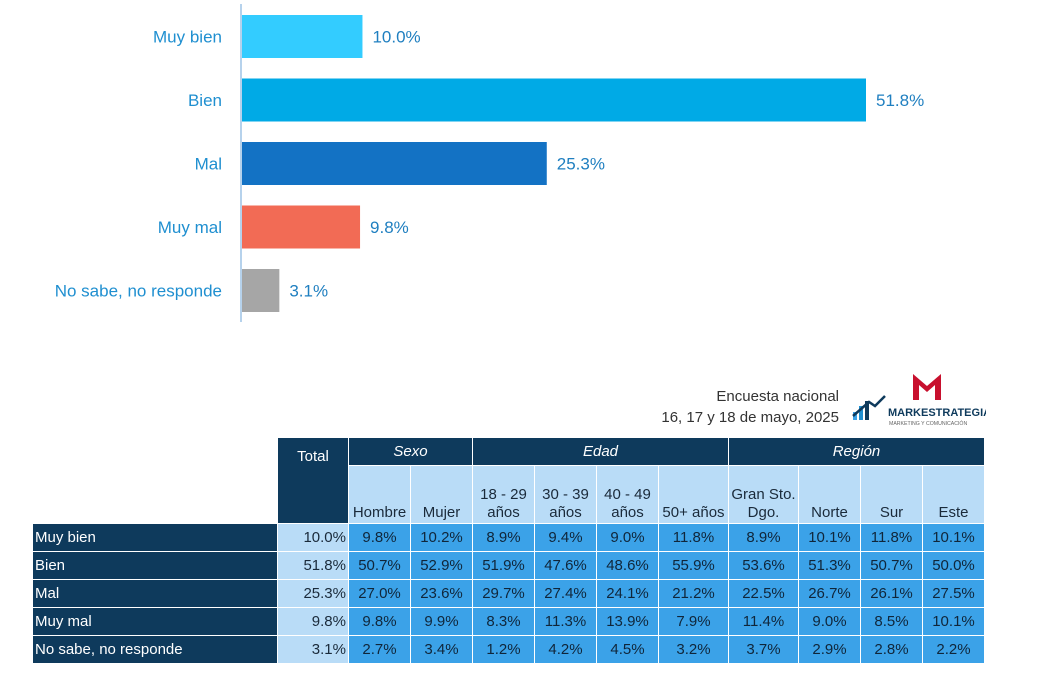 This screenshot has height=682, width=1059. Describe the element at coordinates (693, 621) in the screenshot. I see `table-cell: 7.9%` at that location.